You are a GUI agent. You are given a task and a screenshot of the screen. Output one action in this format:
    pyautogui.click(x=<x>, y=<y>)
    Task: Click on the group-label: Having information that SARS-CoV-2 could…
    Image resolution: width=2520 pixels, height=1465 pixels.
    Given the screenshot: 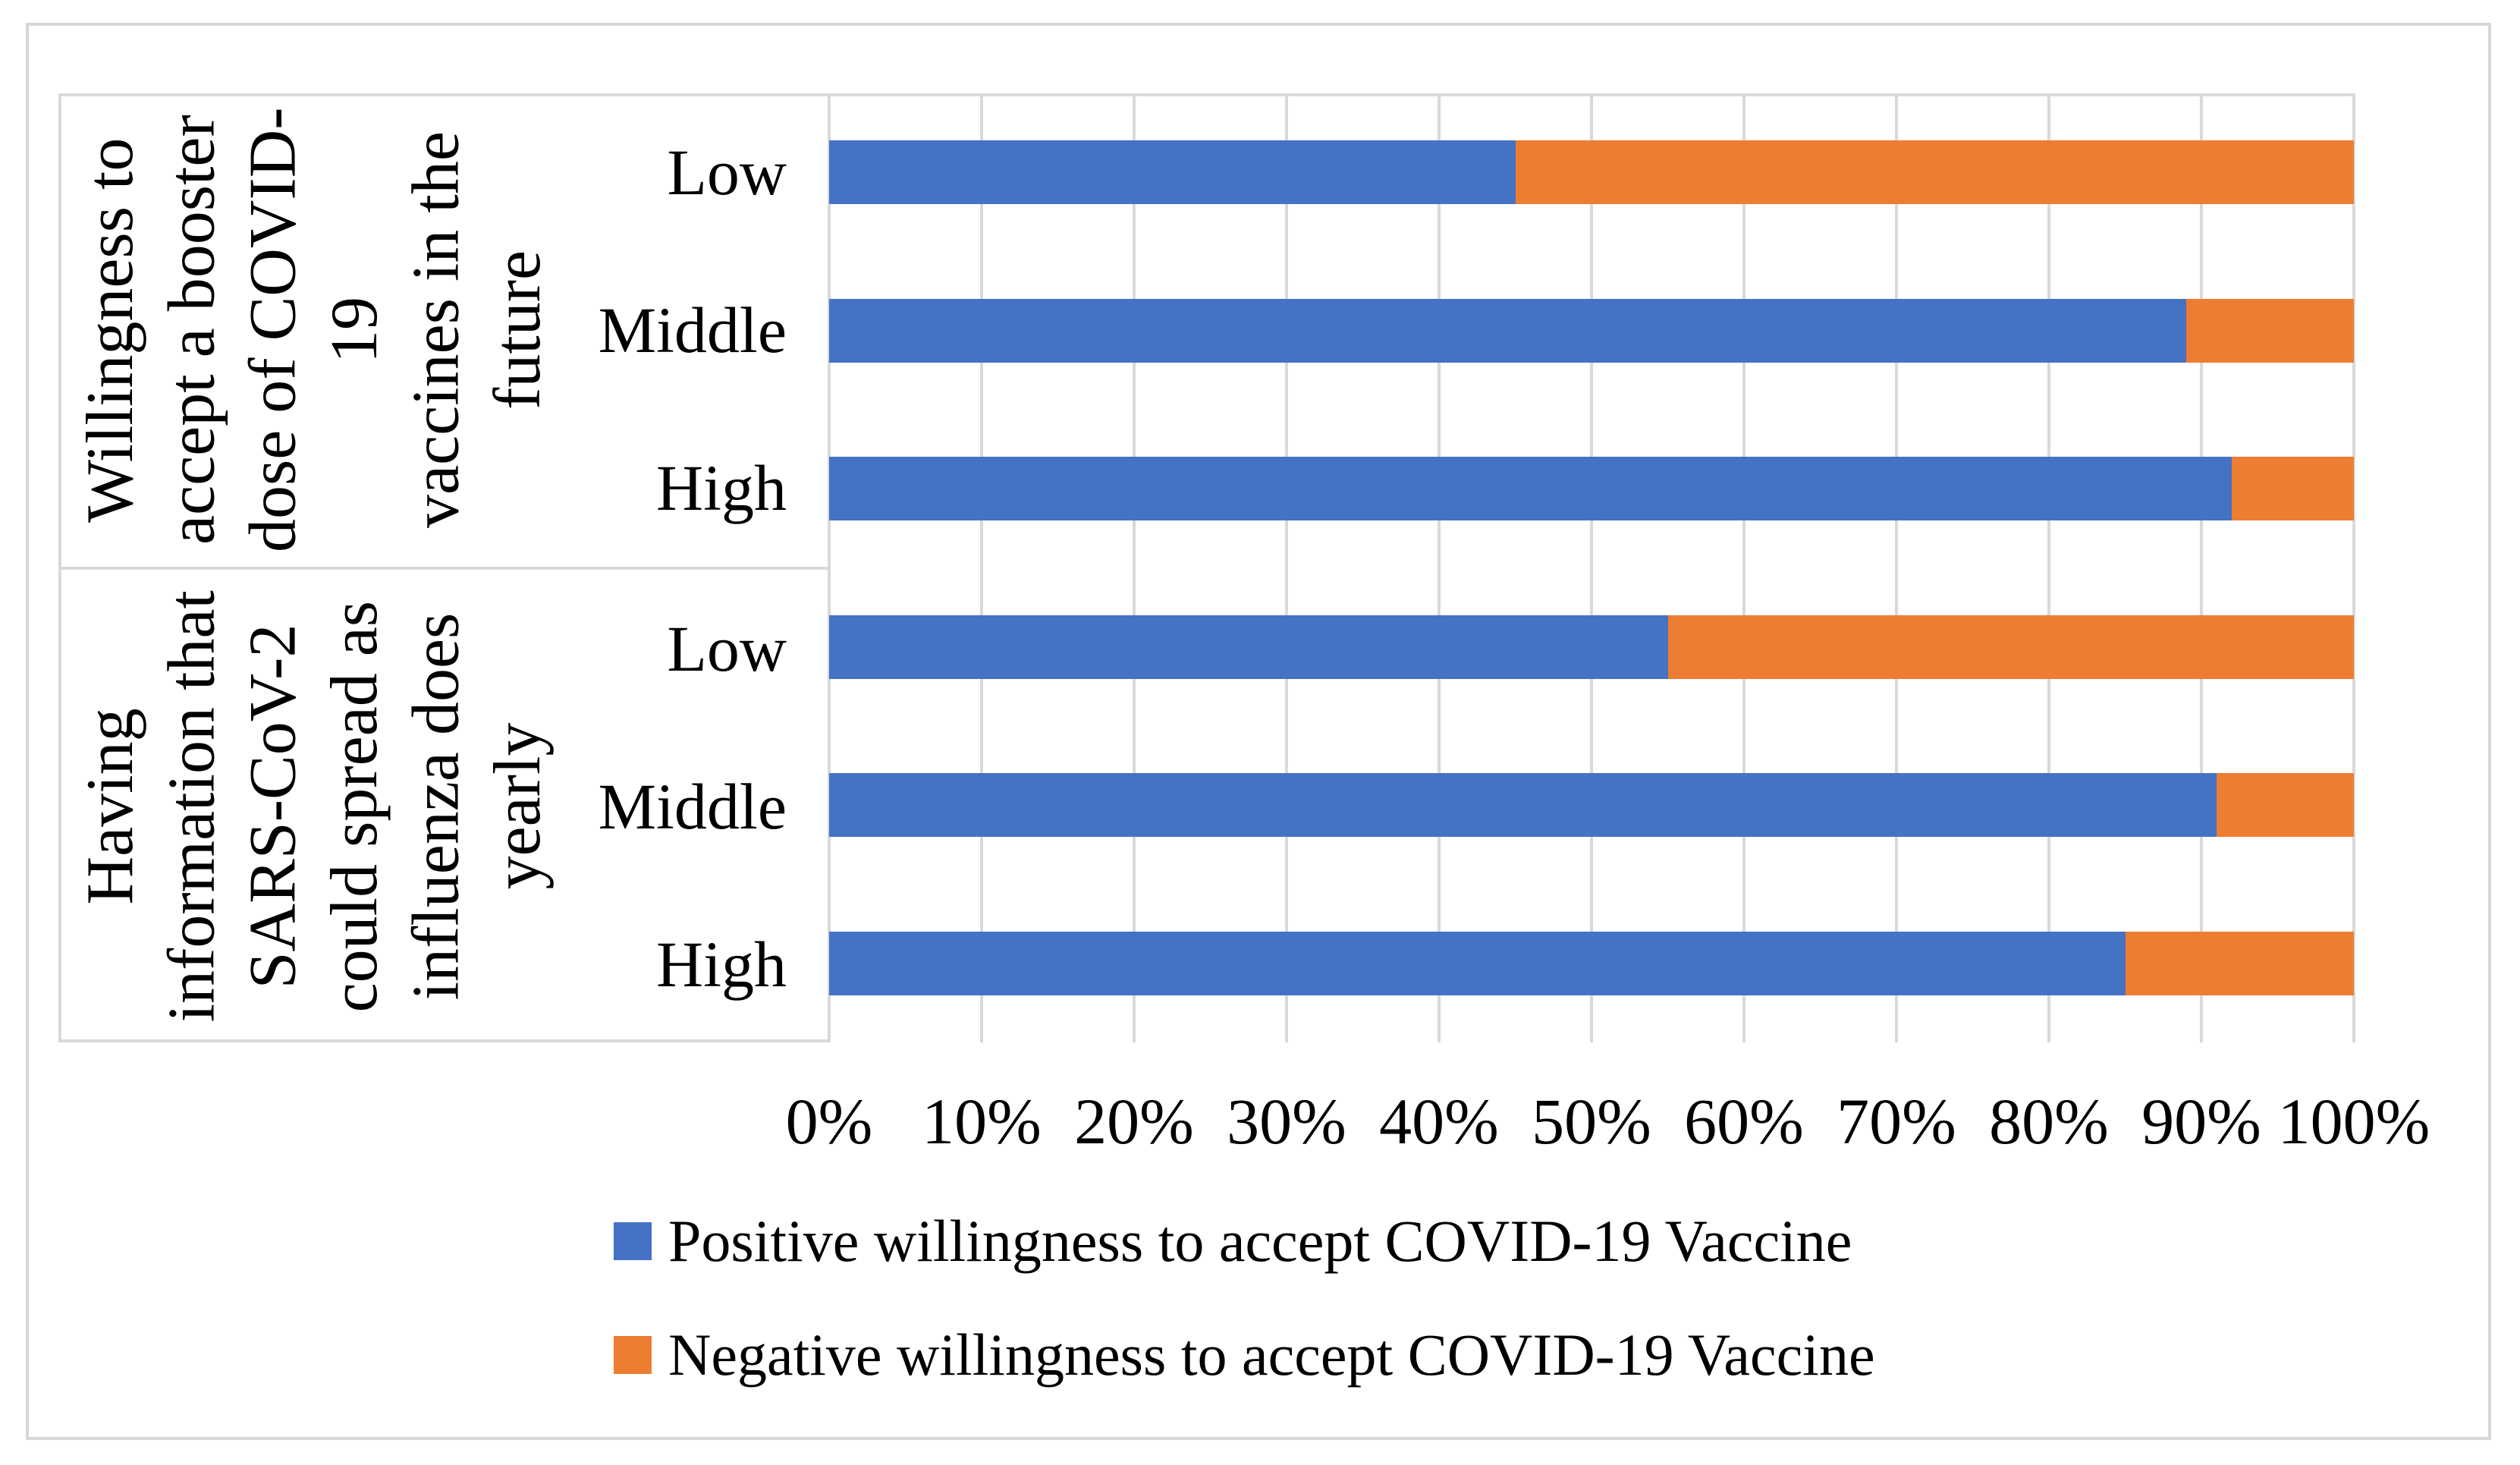 What is the action you would take?
    pyautogui.click(x=314, y=806)
    